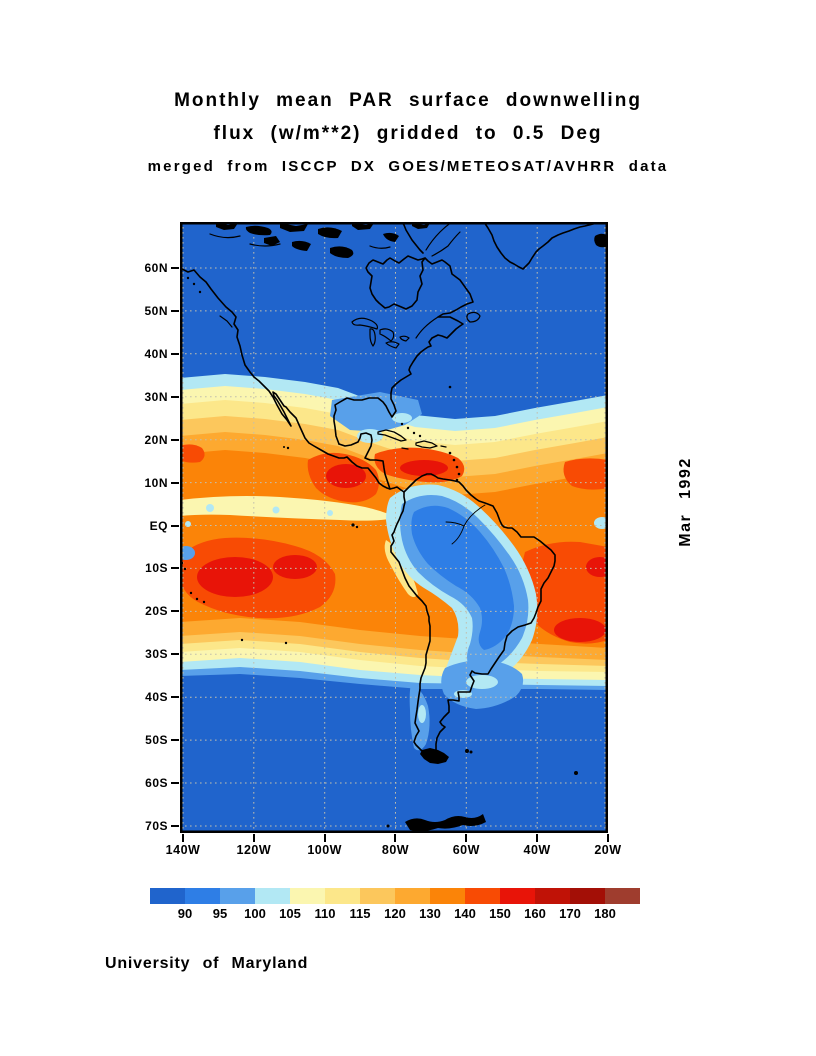 The height and width of the screenshot is (1056, 816). Describe the element at coordinates (570, 913) in the screenshot. I see `colorbar-value-label: 170` at that location.